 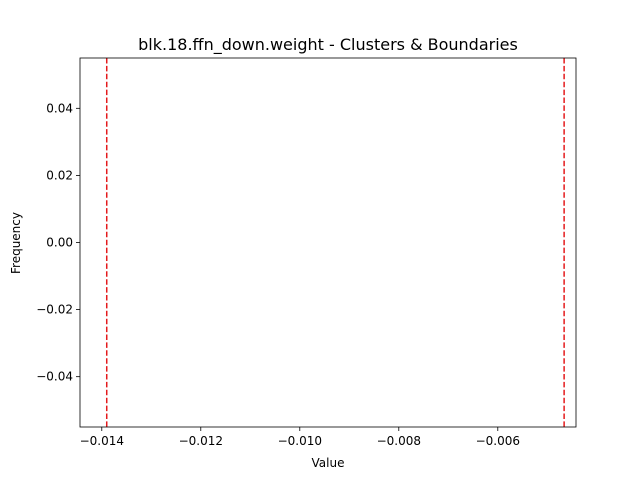 I want to click on y-axis-label: Frequency, so click(x=16, y=243).